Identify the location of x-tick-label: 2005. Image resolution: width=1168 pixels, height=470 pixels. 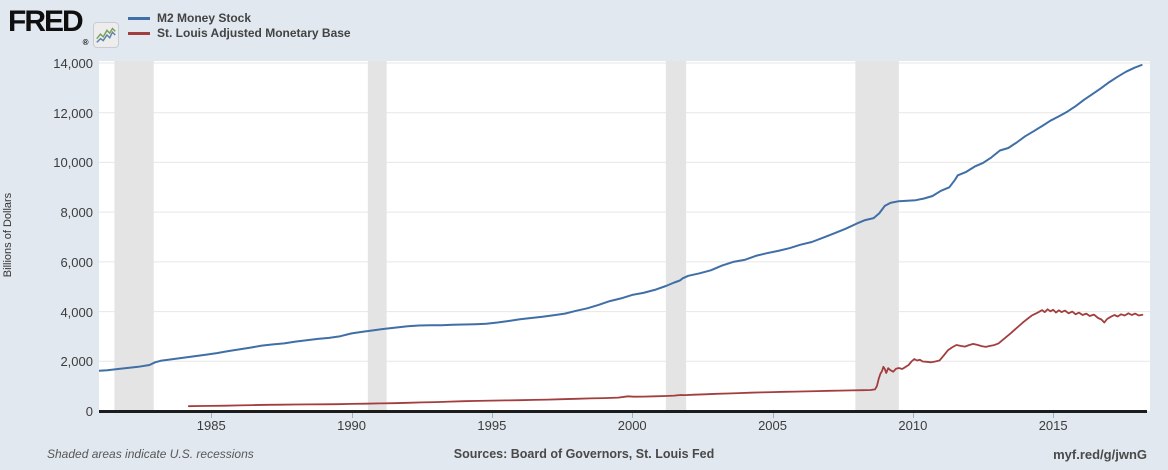
(772, 425).